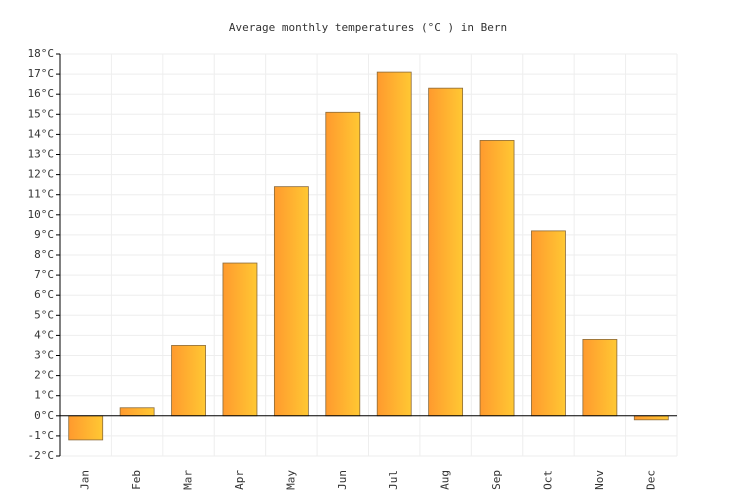 Image resolution: width=736 pixels, height=500 pixels. What do you see at coordinates (650, 480) in the screenshot?
I see `x-tick-label: Dec` at bounding box center [650, 480].